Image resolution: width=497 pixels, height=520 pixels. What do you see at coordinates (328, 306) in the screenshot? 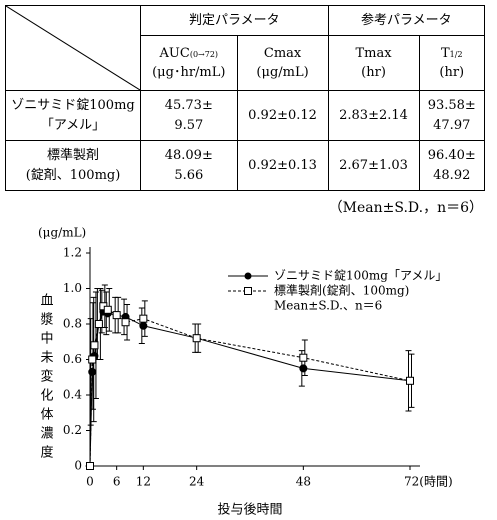
I see `legend-note: Mean±S.D.、n＝6` at bounding box center [328, 306].